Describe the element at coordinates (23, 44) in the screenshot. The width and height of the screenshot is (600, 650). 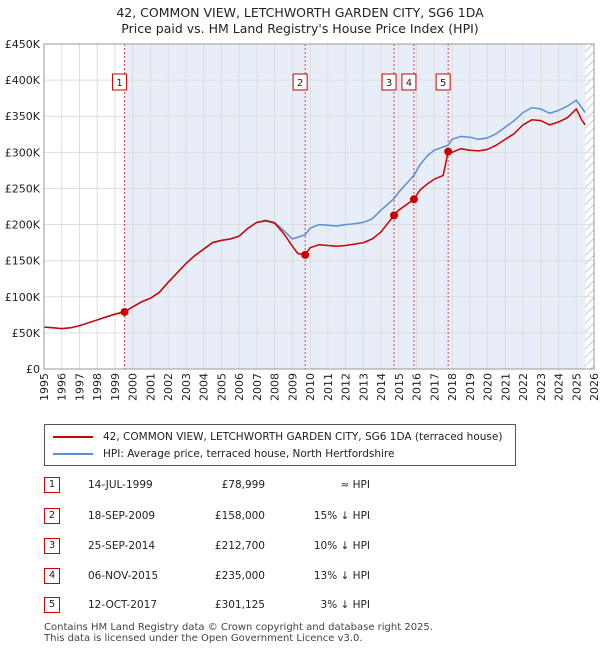
I see `y-tick-label: £450K` at that location.